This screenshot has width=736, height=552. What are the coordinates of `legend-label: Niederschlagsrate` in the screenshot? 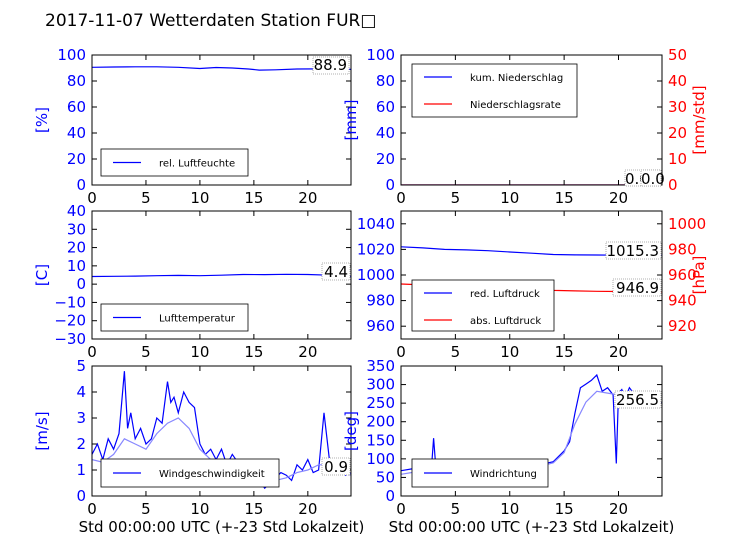 It's located at (515, 105).